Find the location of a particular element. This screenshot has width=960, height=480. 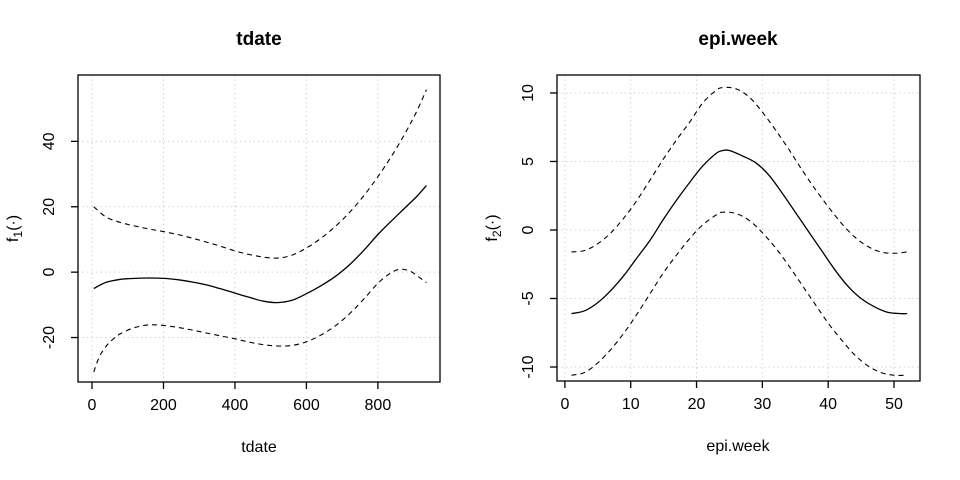

x-tick-label: 20 is located at coordinates (697, 404).